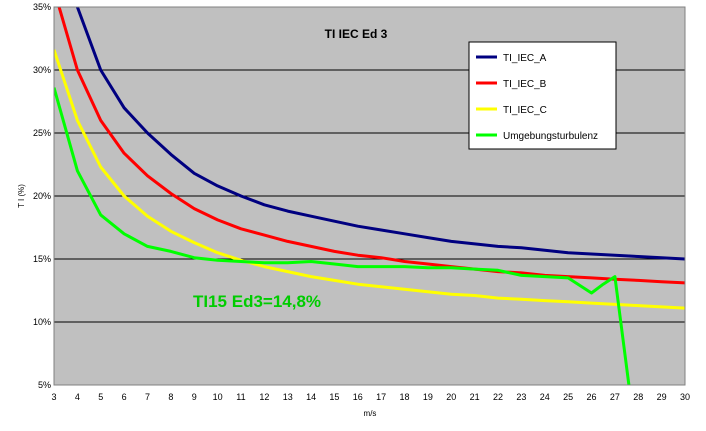 The height and width of the screenshot is (431, 706). Describe the element at coordinates (77, 397) in the screenshot. I see `x-tick-label: 4` at that location.